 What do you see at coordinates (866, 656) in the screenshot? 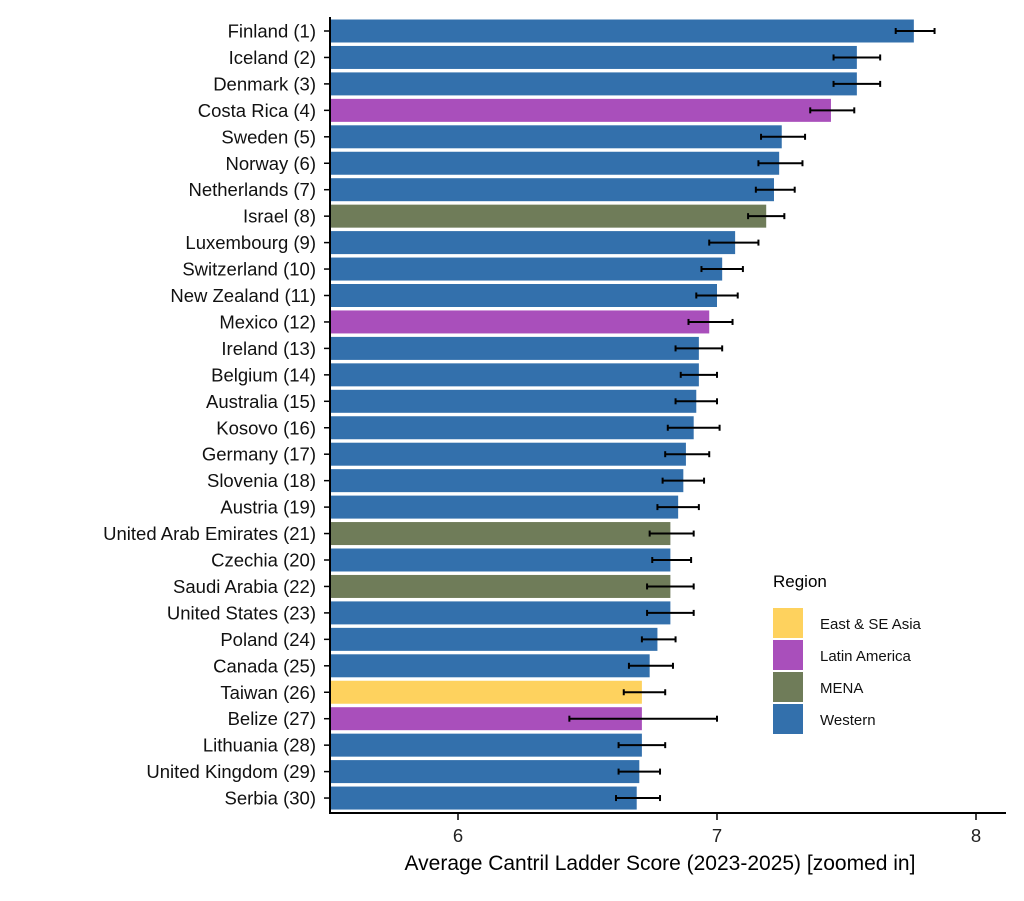
I see `legend-label: Latin America` at bounding box center [866, 656].